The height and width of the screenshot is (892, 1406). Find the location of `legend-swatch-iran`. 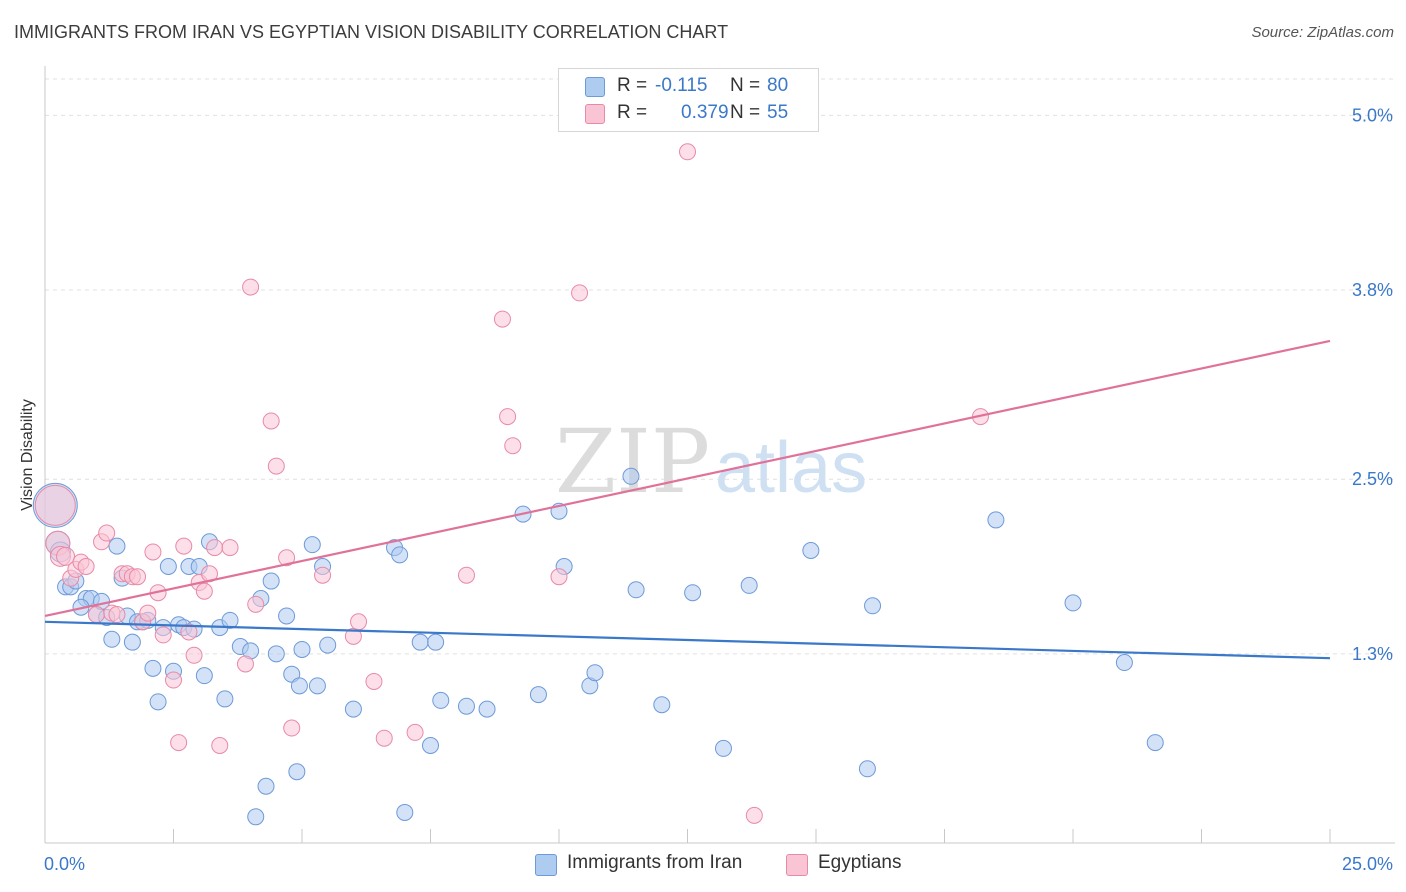

legend-swatch-iran is located at coordinates (595, 87).